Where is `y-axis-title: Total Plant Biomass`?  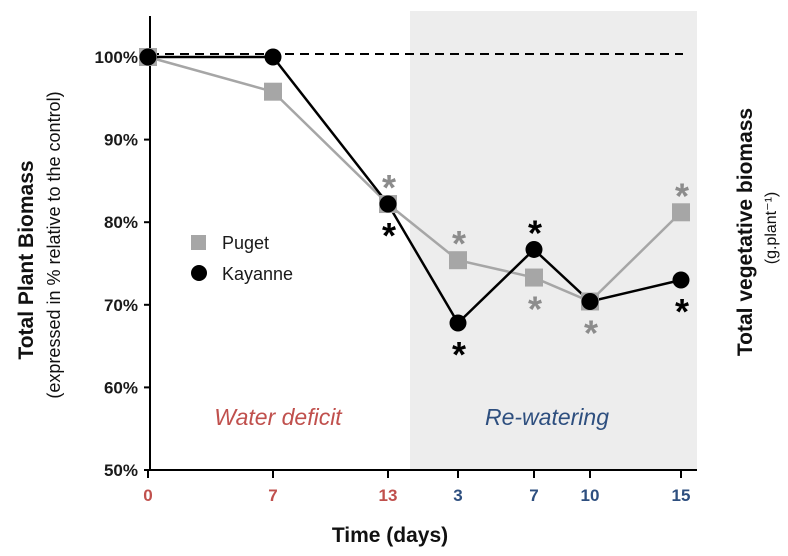
y-axis-title: Total Plant Biomass is located at coordinates (26, 259).